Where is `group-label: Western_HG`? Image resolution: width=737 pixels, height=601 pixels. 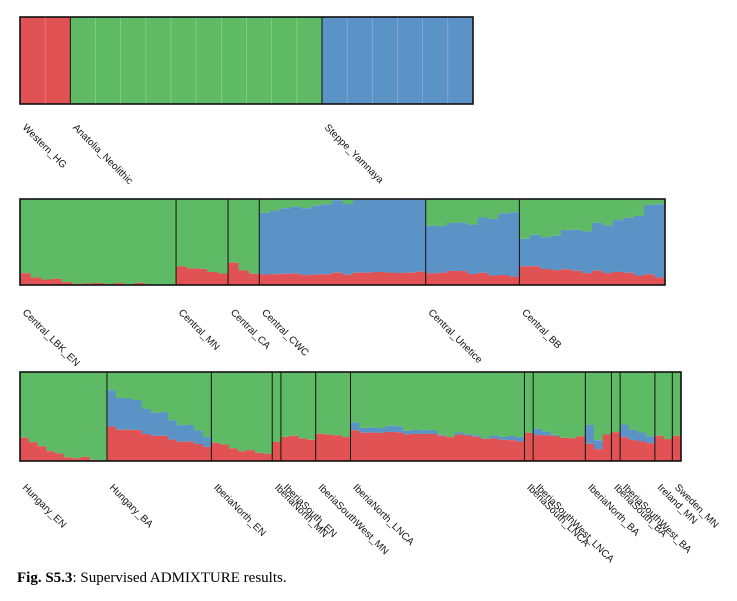 group-label: Western_HG is located at coordinates (44, 146).